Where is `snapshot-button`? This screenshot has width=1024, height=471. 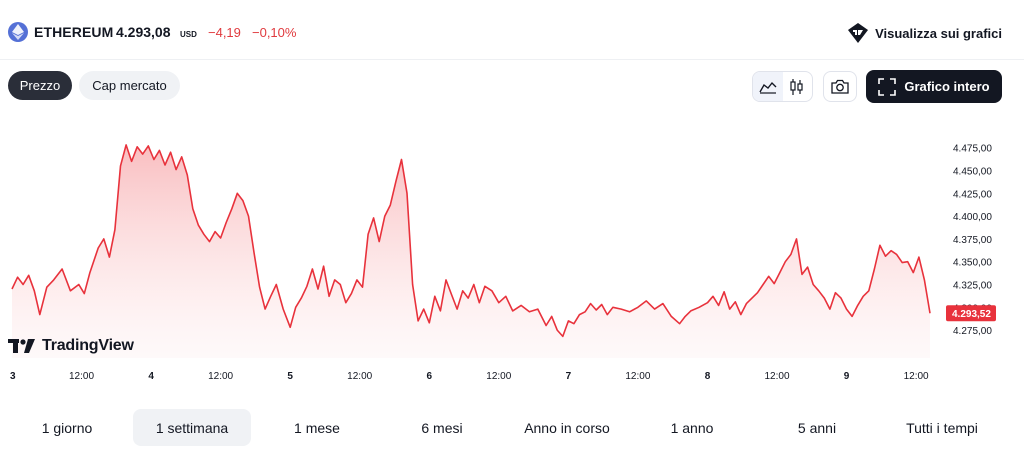 snapshot-button is located at coordinates (840, 86).